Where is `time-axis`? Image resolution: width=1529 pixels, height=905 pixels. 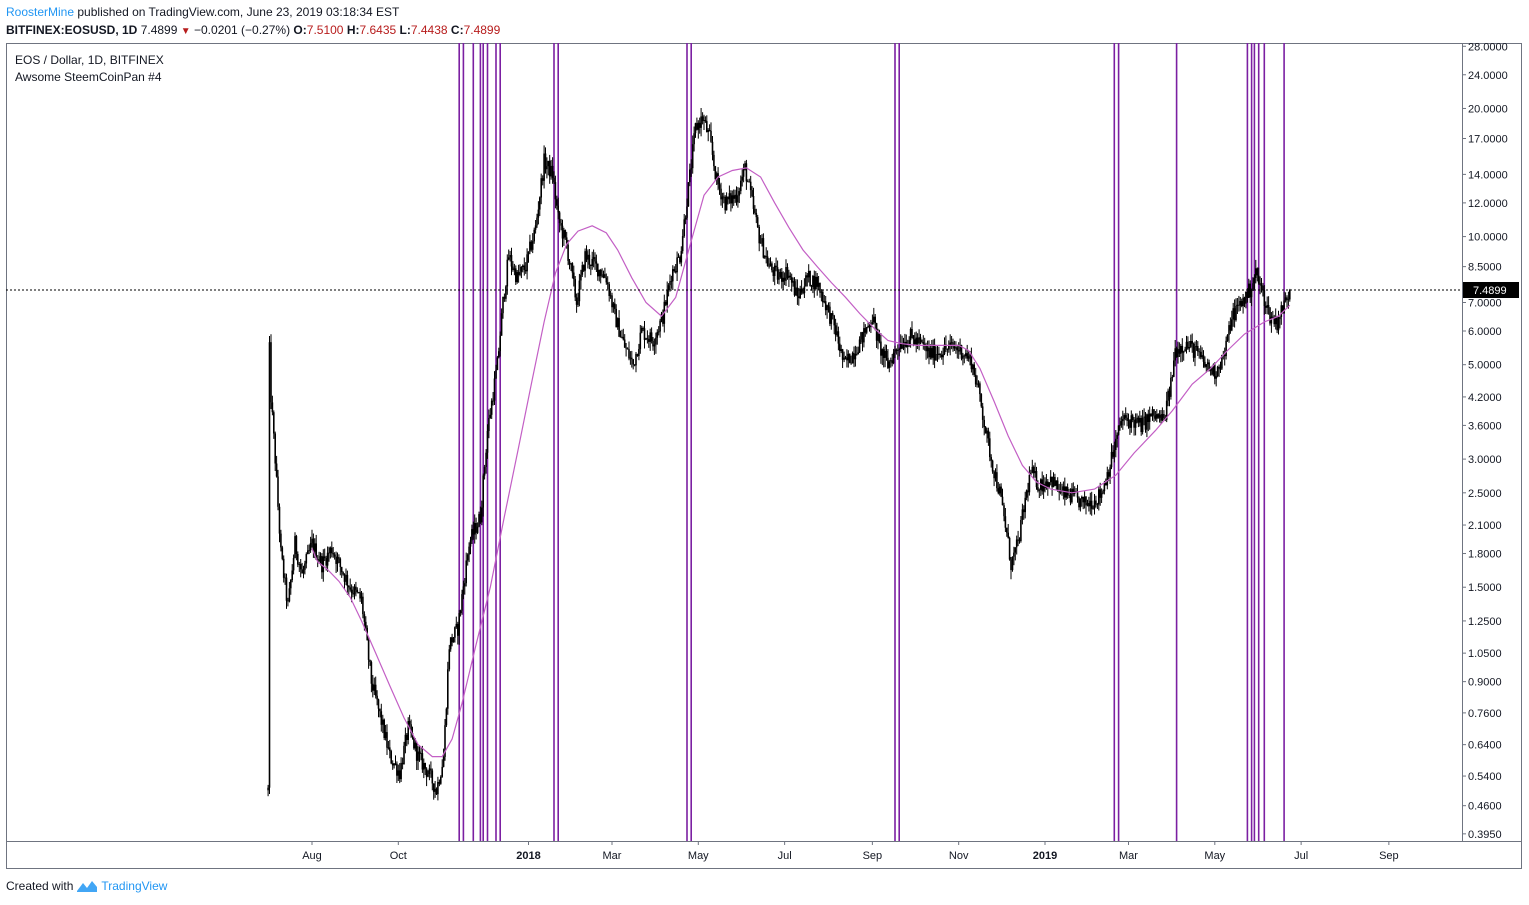 time-axis is located at coordinates (764, 855).